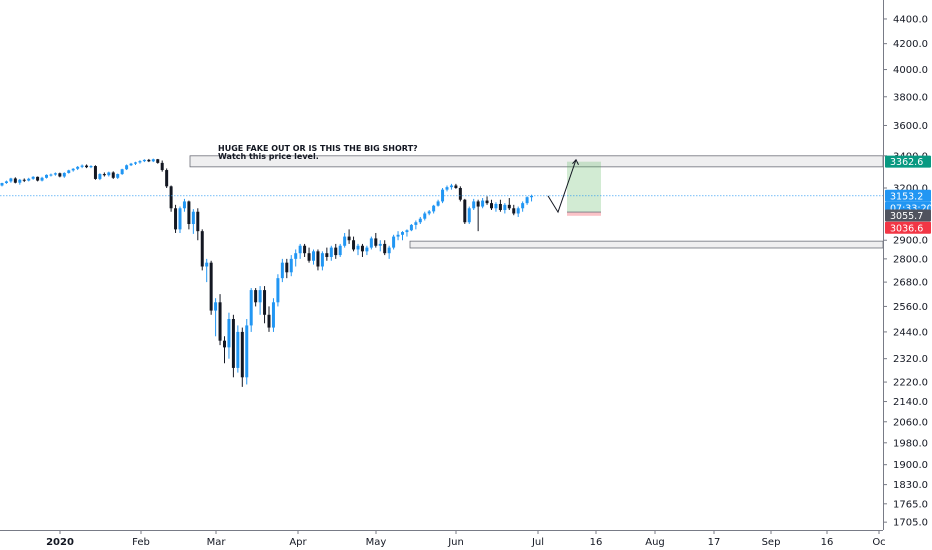 The height and width of the screenshot is (550, 932). I want to click on y-tick-label: 1900.0, so click(910, 465).